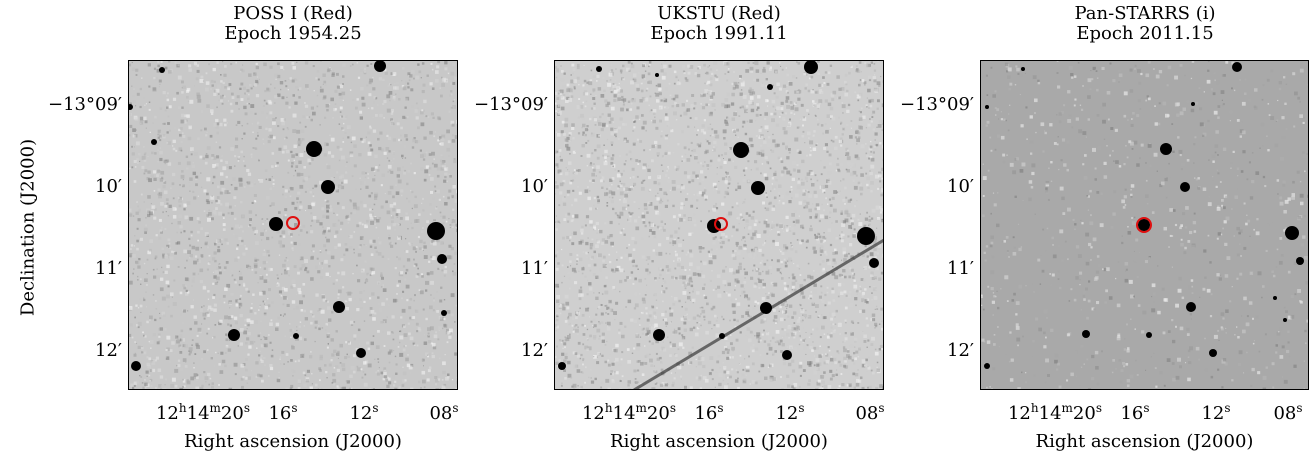  Describe the element at coordinates (758, 314) in the screenshot. I see `satellite-streak` at that location.